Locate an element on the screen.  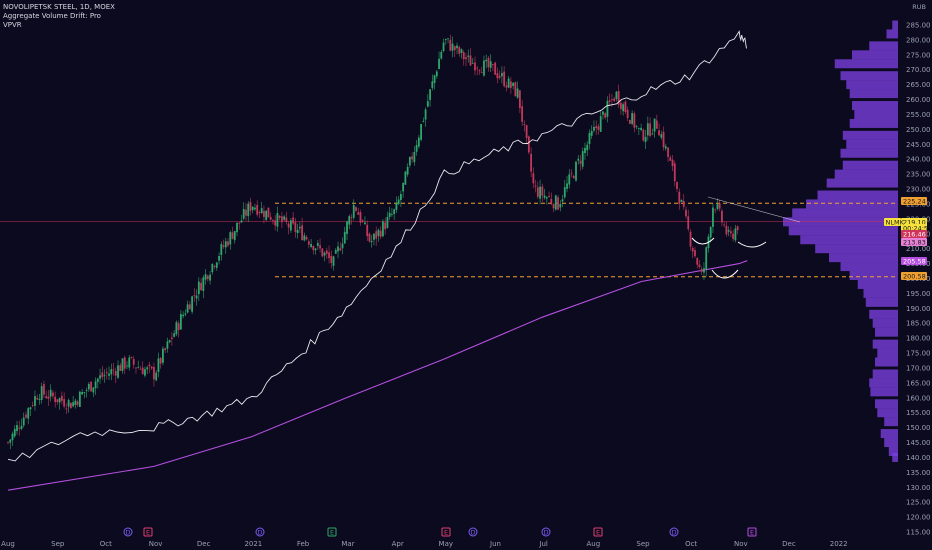
dividend-marker is located at coordinates (260, 532).